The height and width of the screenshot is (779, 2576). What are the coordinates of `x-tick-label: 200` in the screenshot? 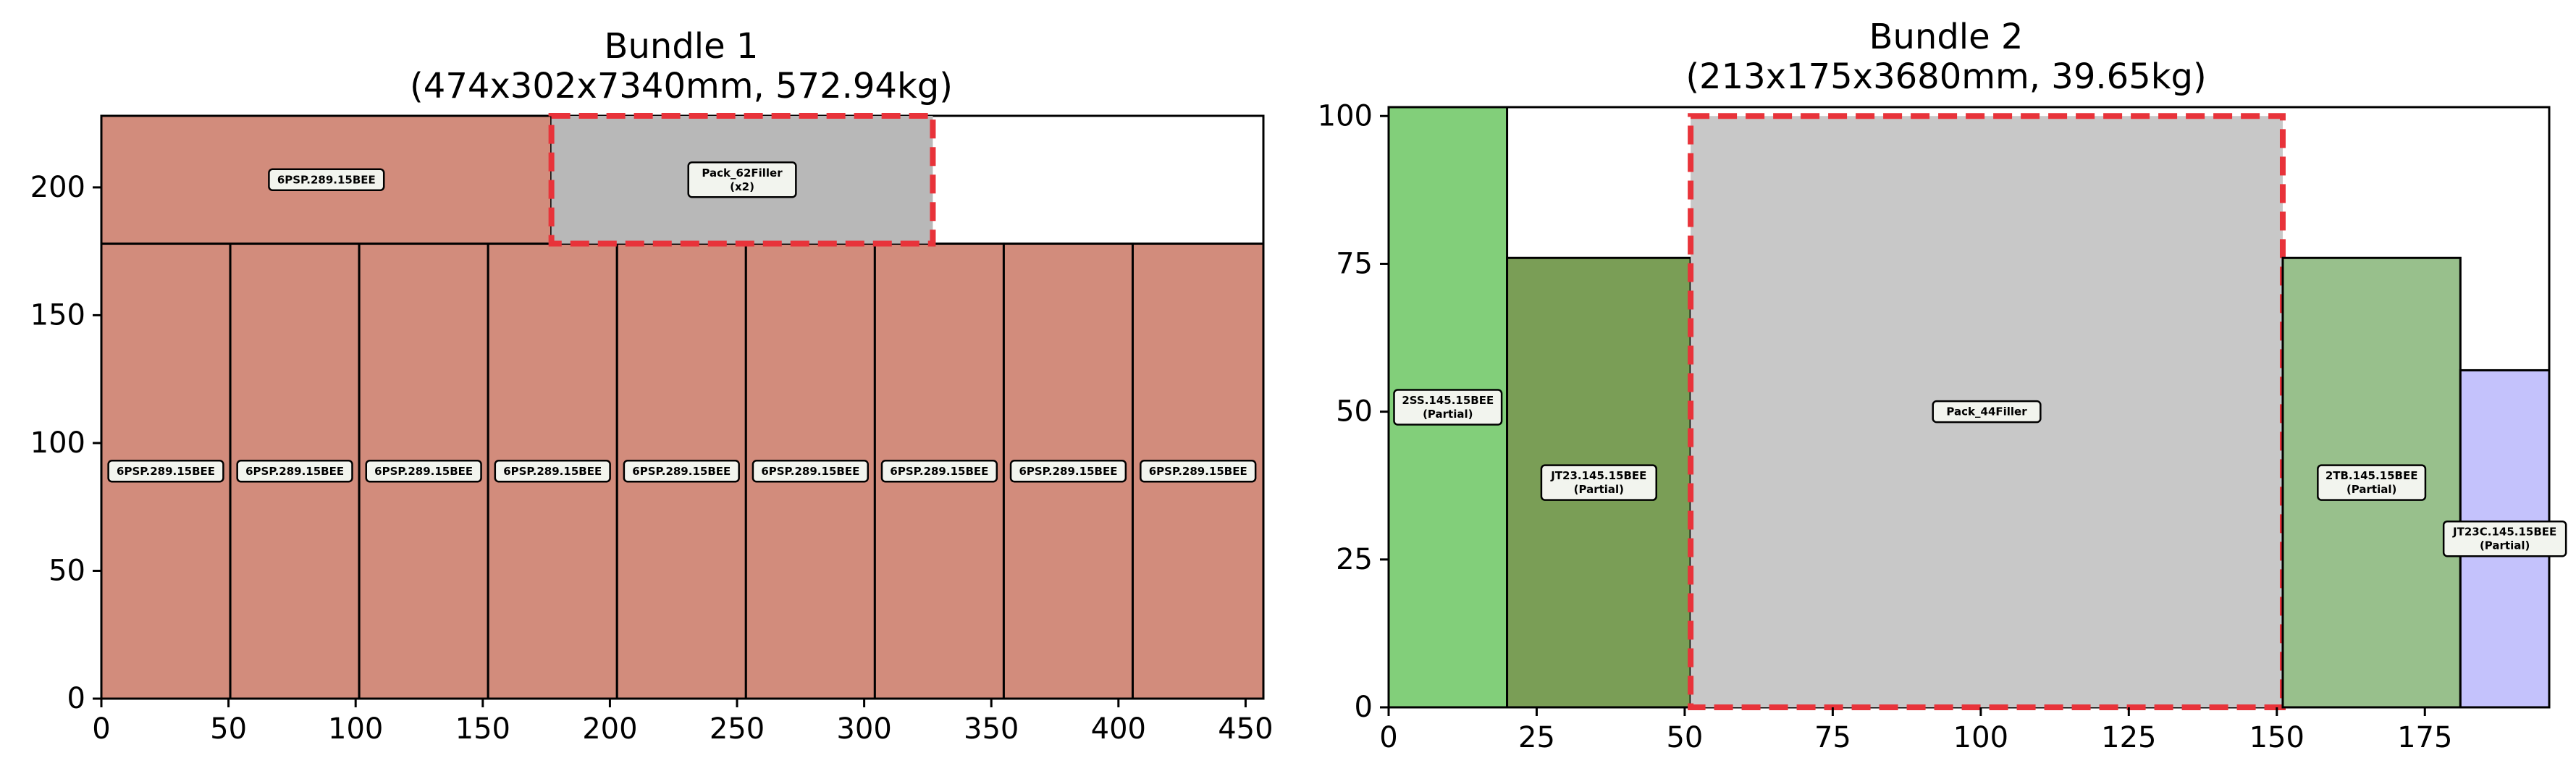 It's located at (609, 729).